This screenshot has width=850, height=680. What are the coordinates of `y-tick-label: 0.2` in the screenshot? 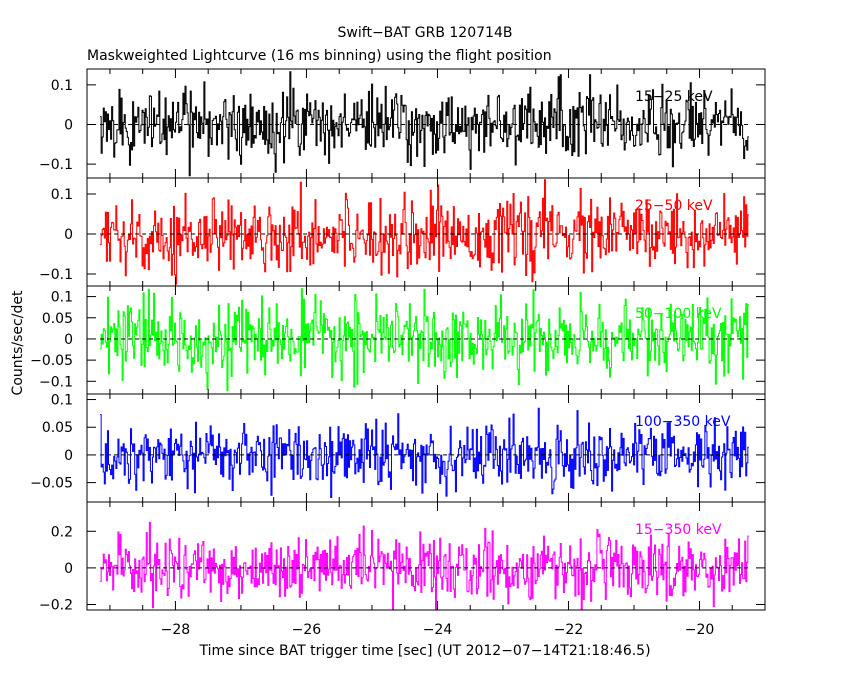 It's located at (62, 532).